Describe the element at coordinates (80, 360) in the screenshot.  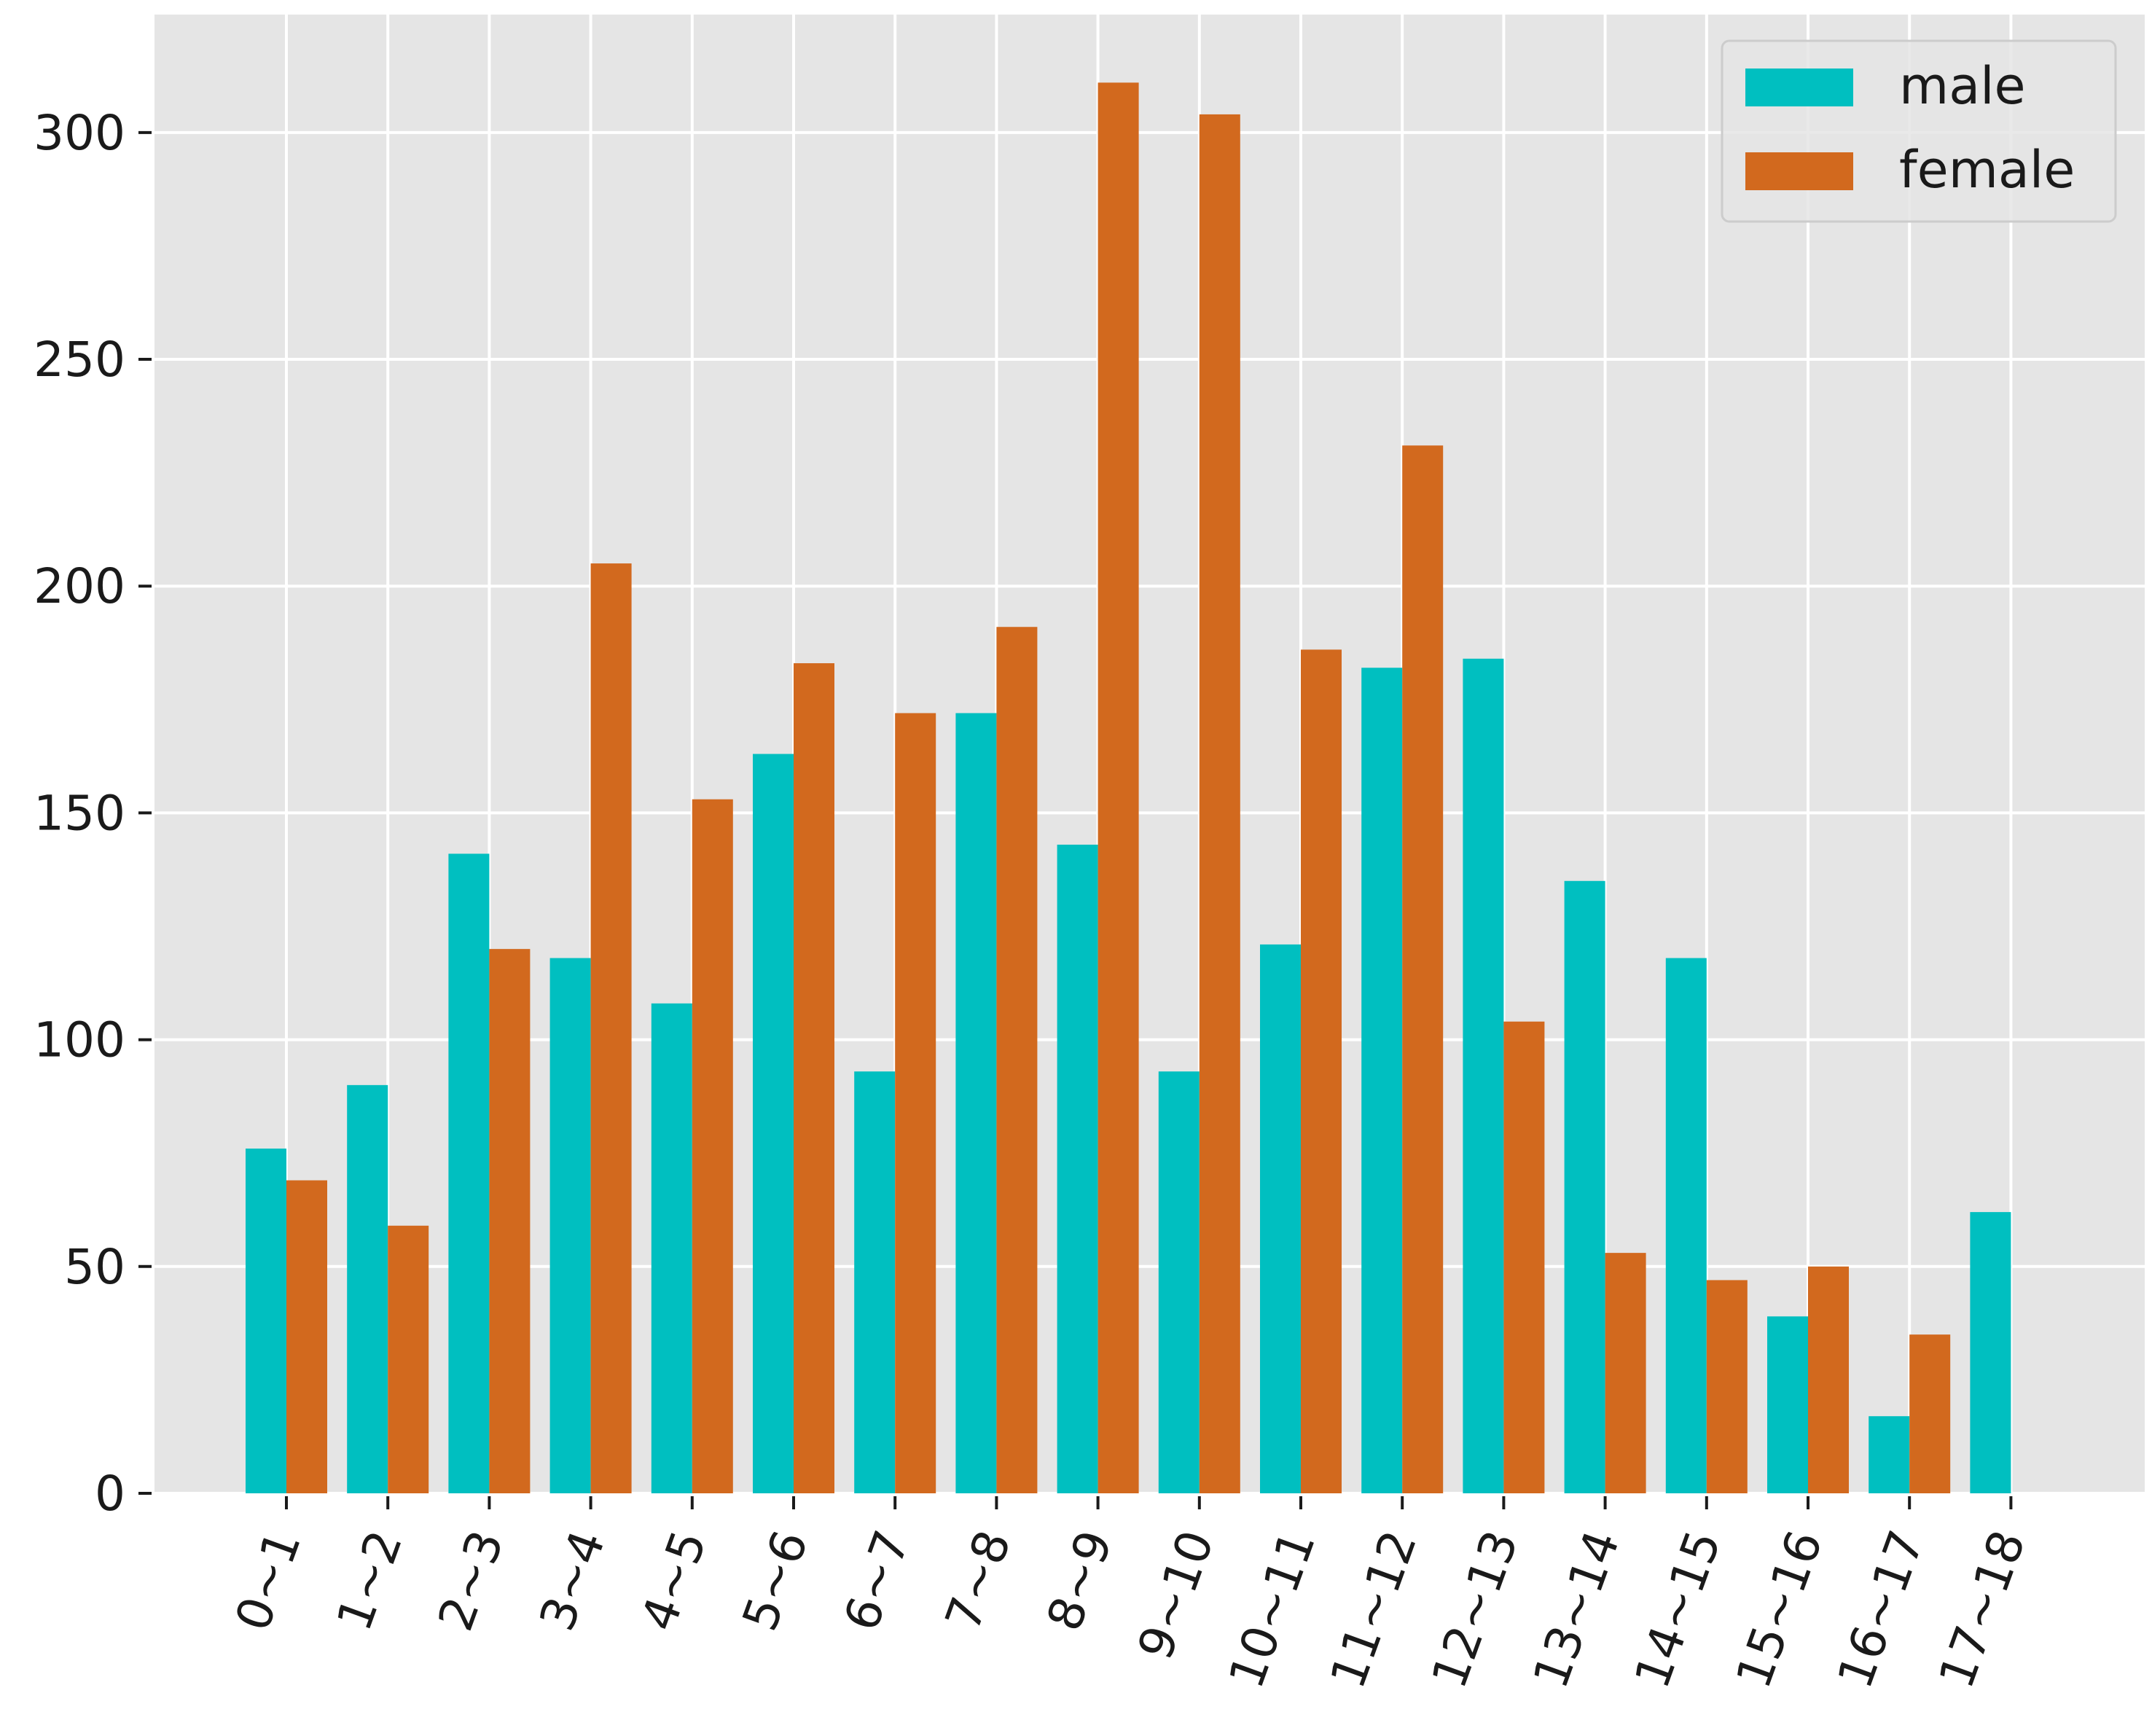
I see `y-tick-label-5: 250` at that location.